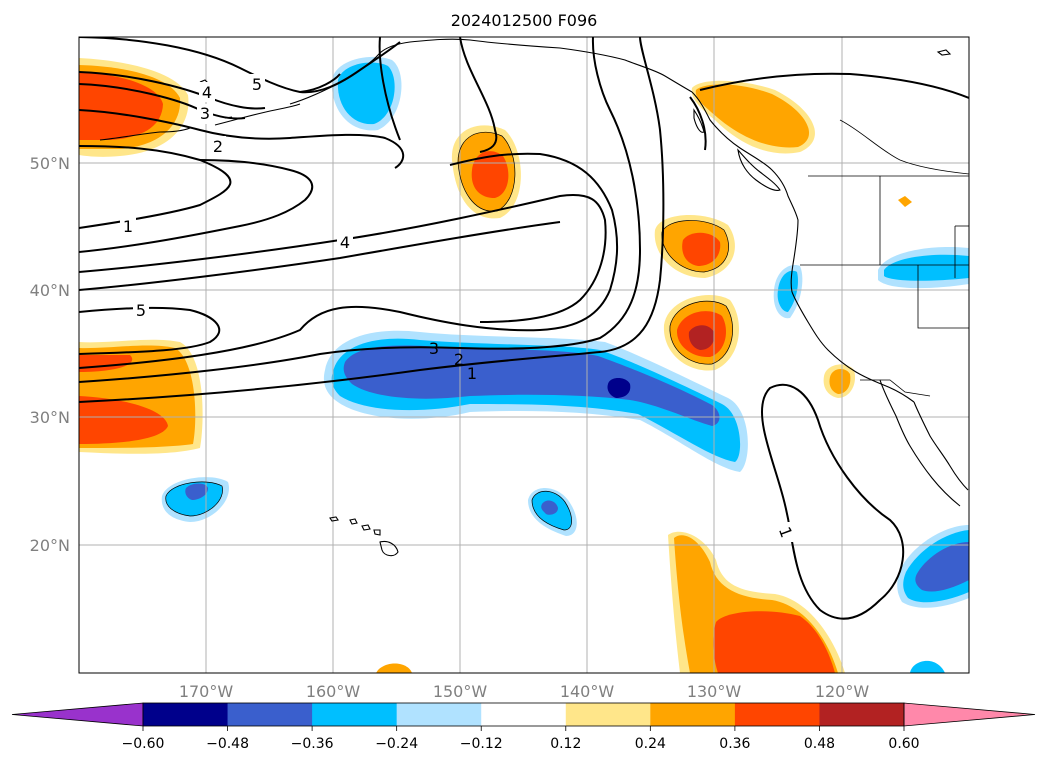 The image size is (1047, 765). Describe the element at coordinates (565, 744) in the screenshot. I see `colorbar-tick-label: 0.12` at that location.